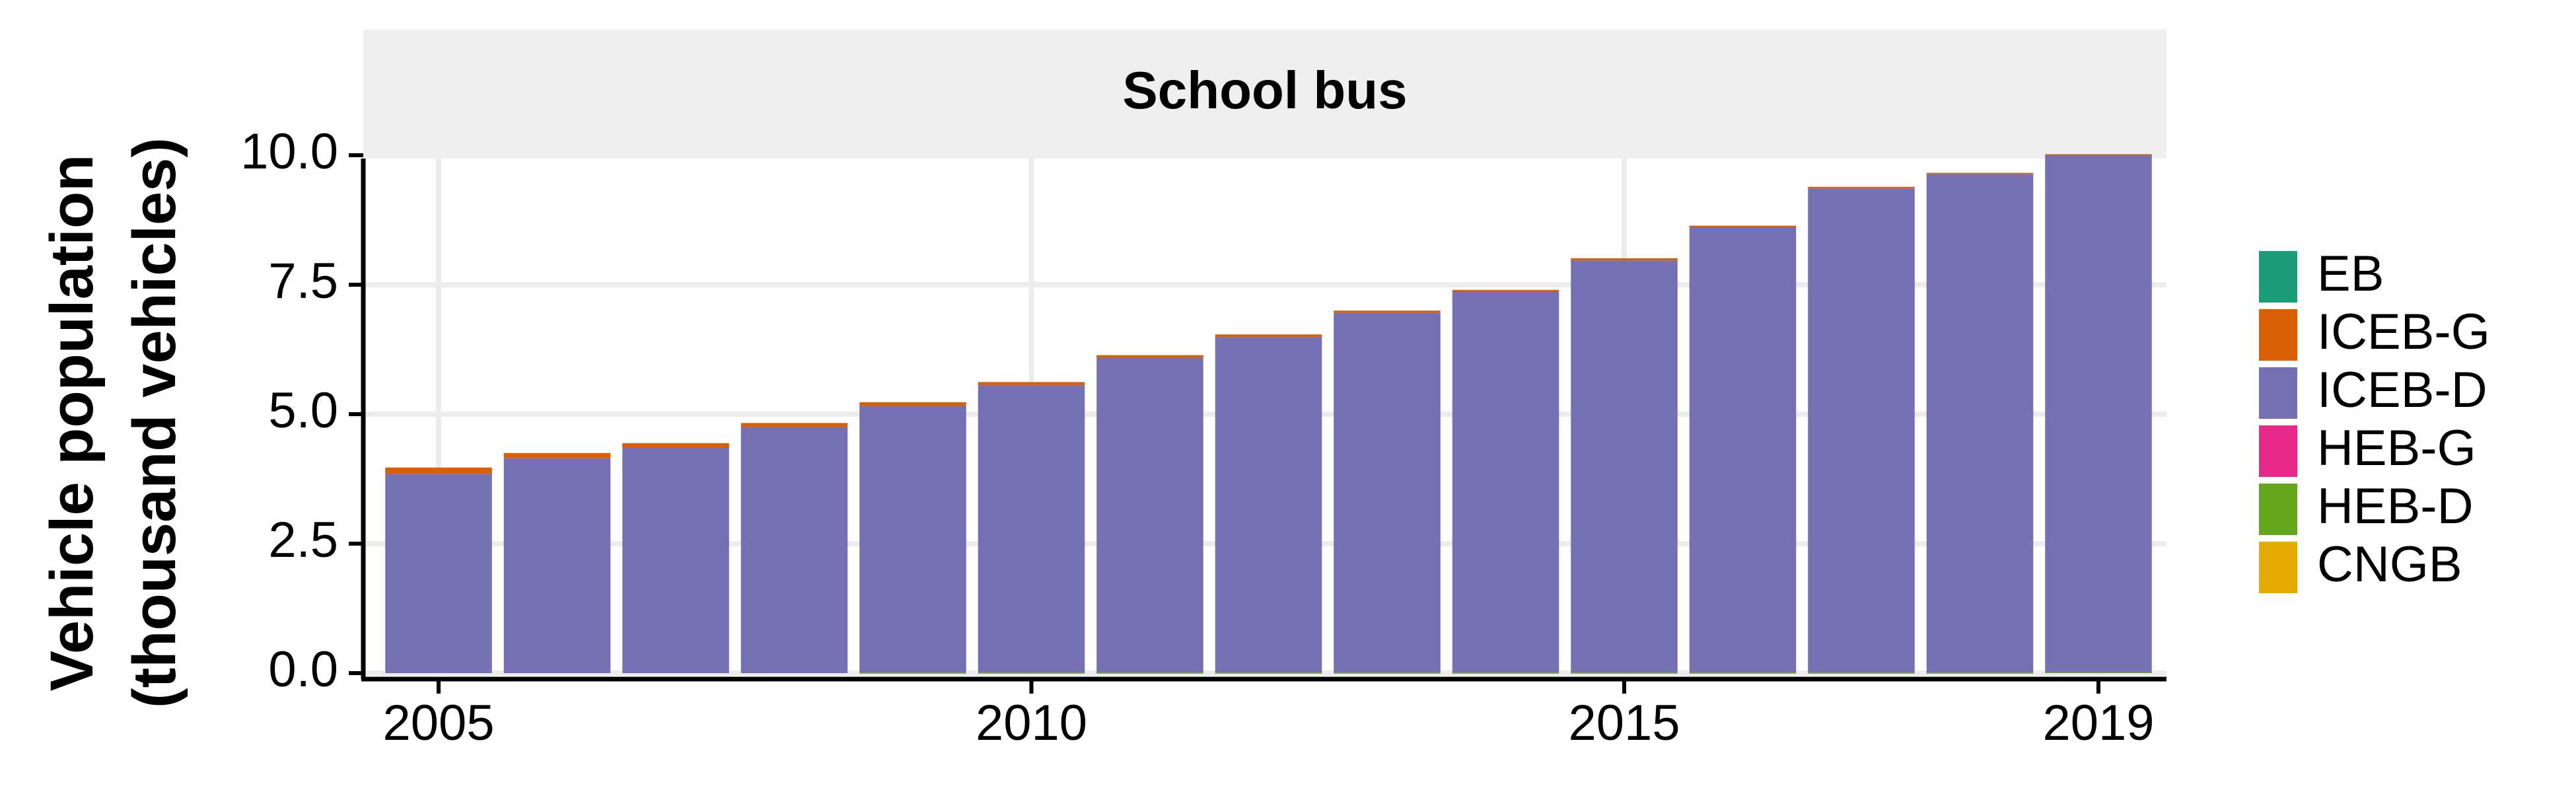  Describe the element at coordinates (2278, 509) in the screenshot. I see `legend-key-heb-d` at that location.